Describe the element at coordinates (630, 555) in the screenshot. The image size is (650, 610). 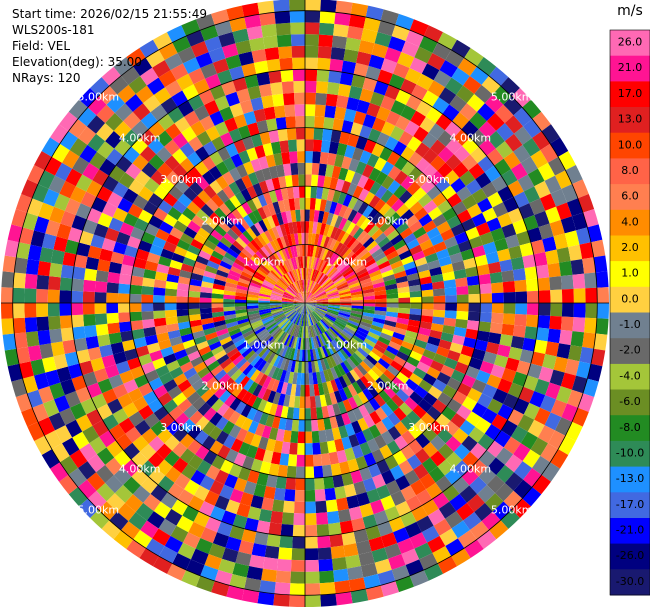
I see `colorbar-tick-label: -26.0` at that location.